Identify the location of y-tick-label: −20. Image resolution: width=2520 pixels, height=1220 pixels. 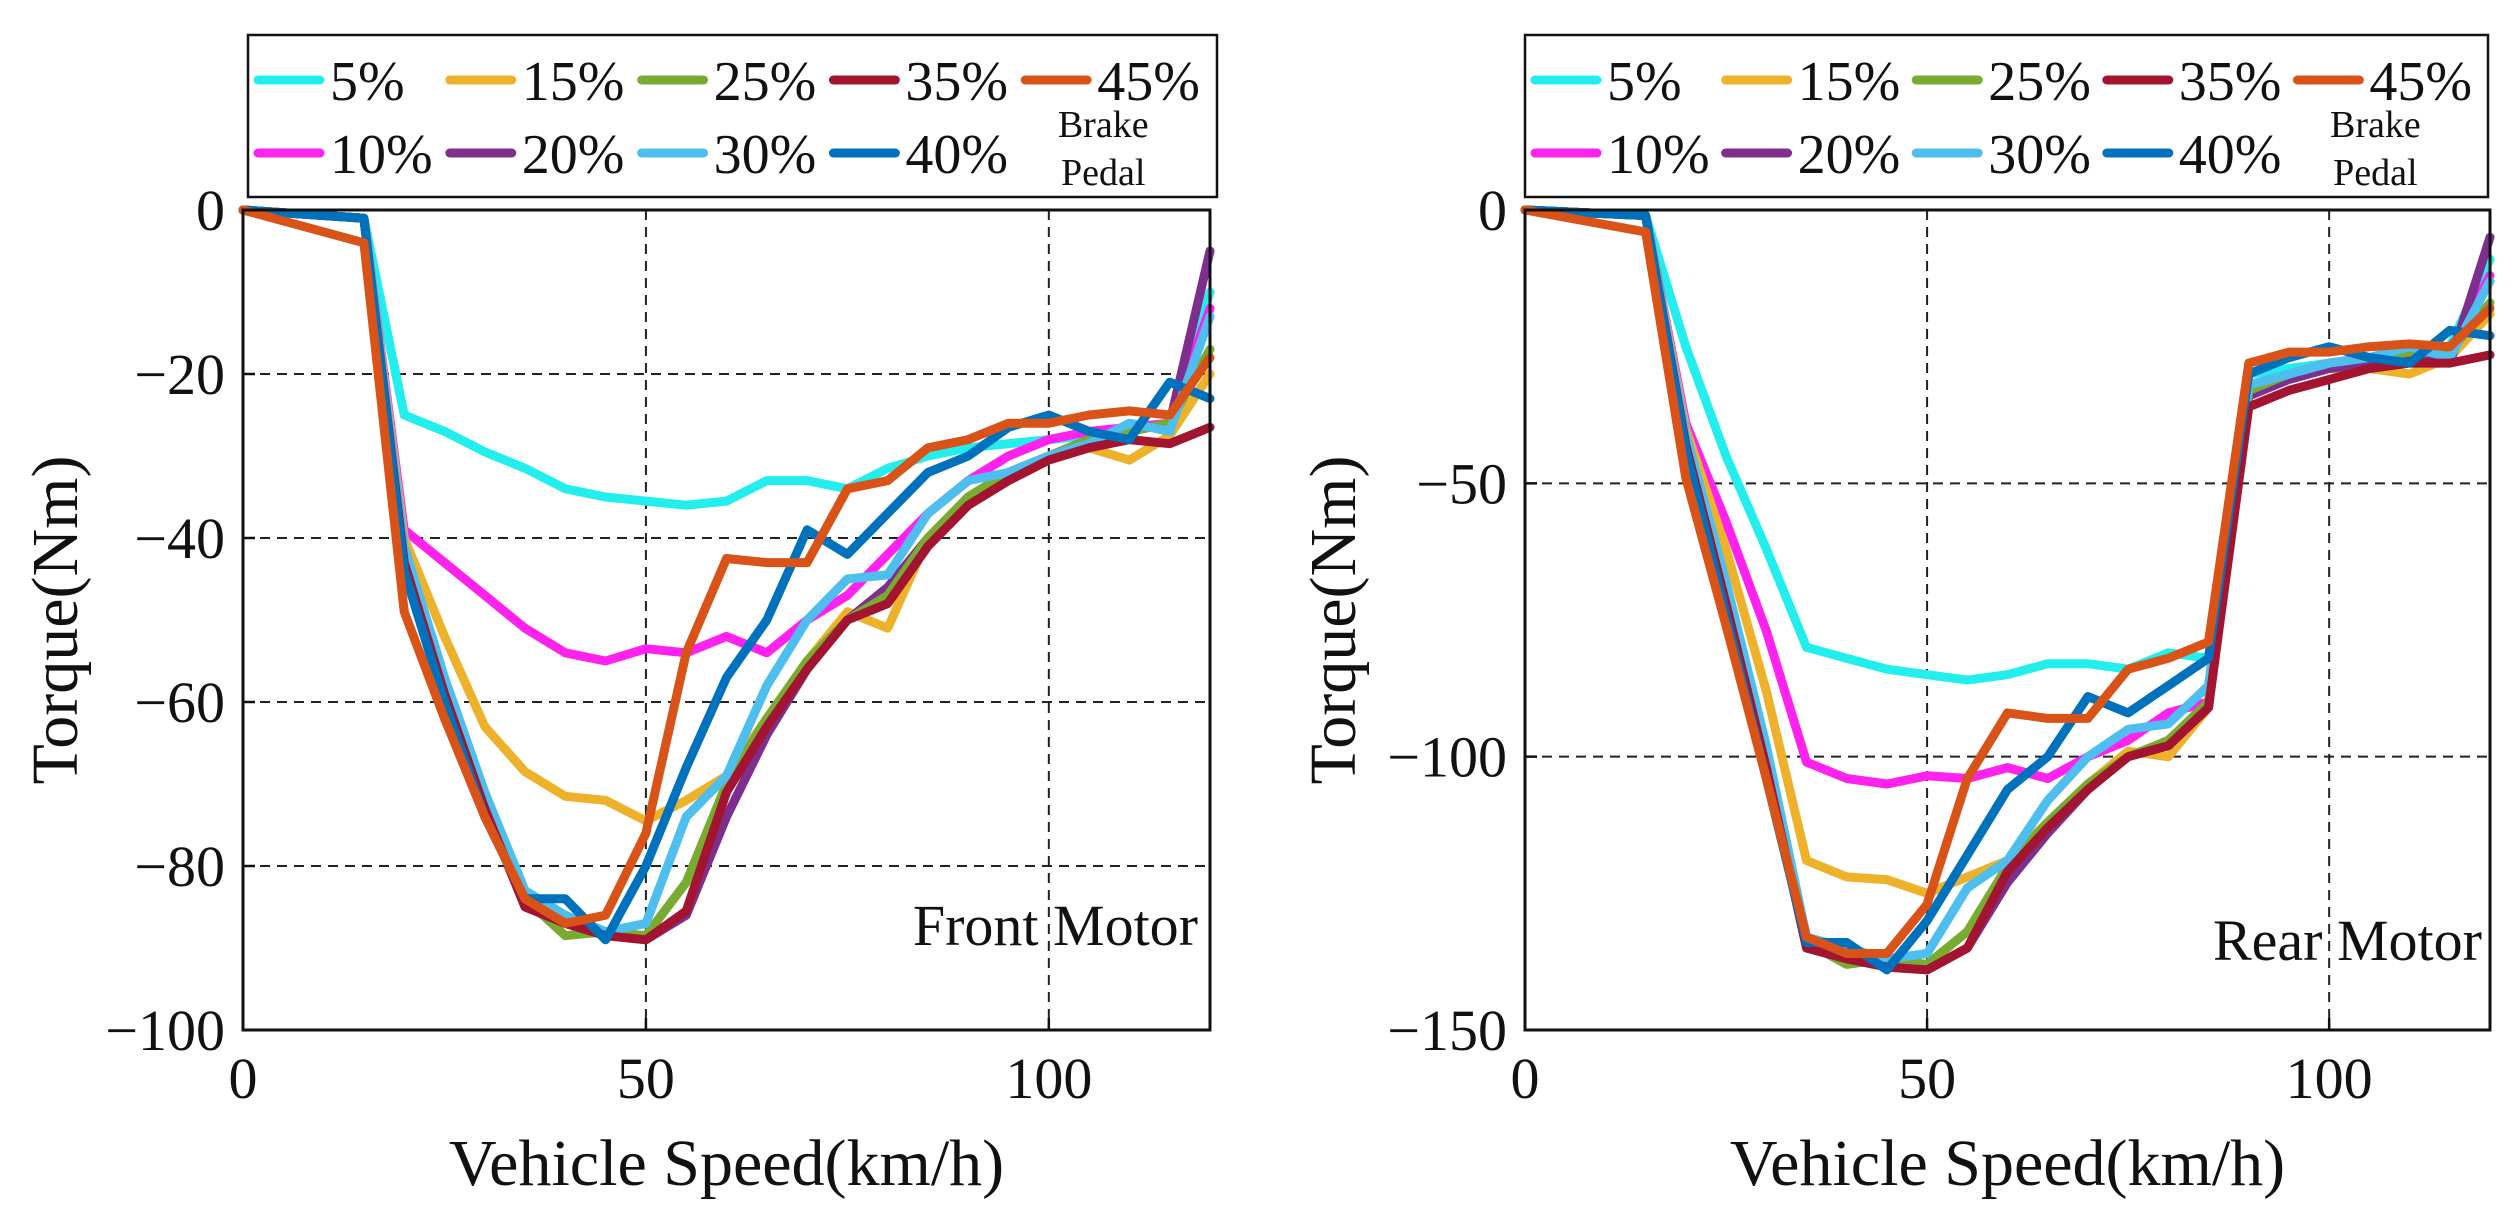
(179, 374).